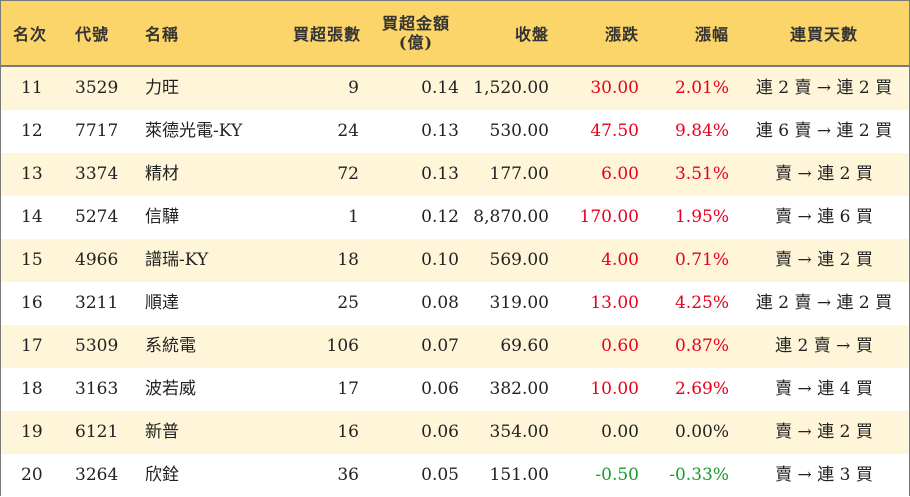 The height and width of the screenshot is (497, 910). I want to click on header-net-buy-lots: 買超張數, so click(326, 34).